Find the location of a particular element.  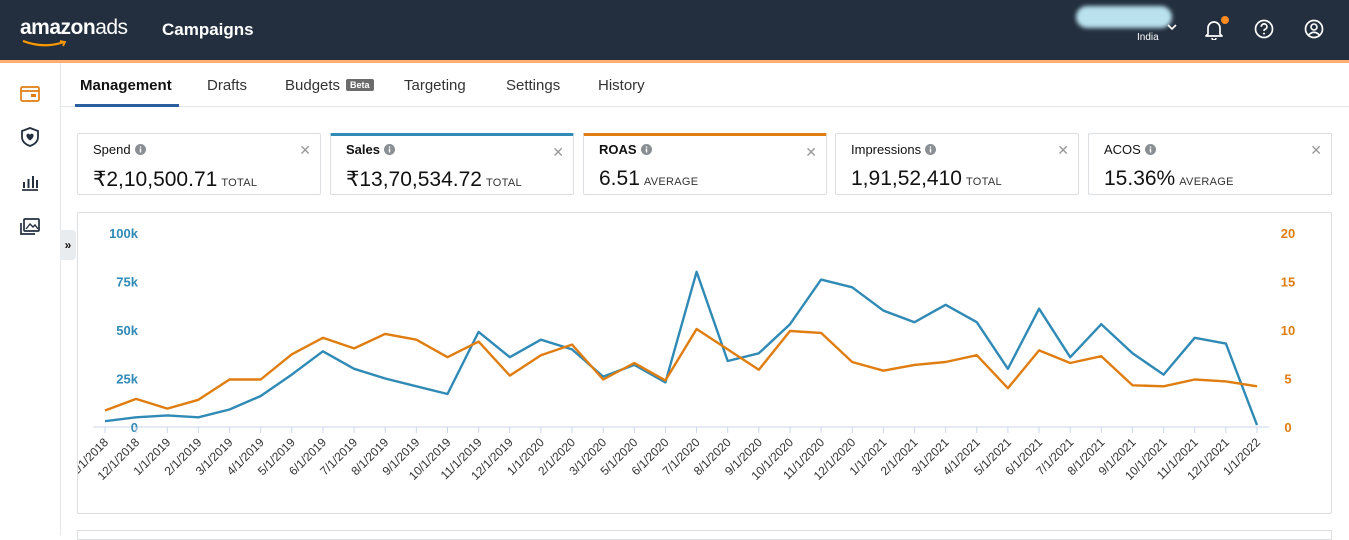

metric-card-spend: Spend ✕ ₹2,10,500.71 TOTAL is located at coordinates (199, 164).